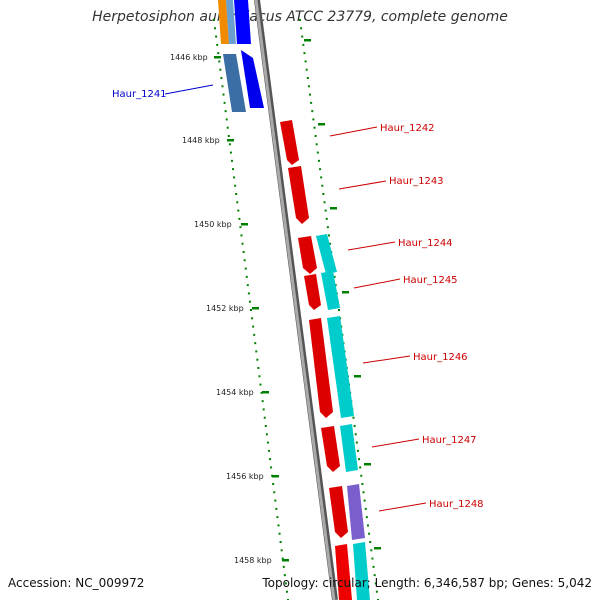 The image size is (600, 600). Describe the element at coordinates (235, 392) in the screenshot. I see `tick-label-1454: 1454 kbp` at that location.